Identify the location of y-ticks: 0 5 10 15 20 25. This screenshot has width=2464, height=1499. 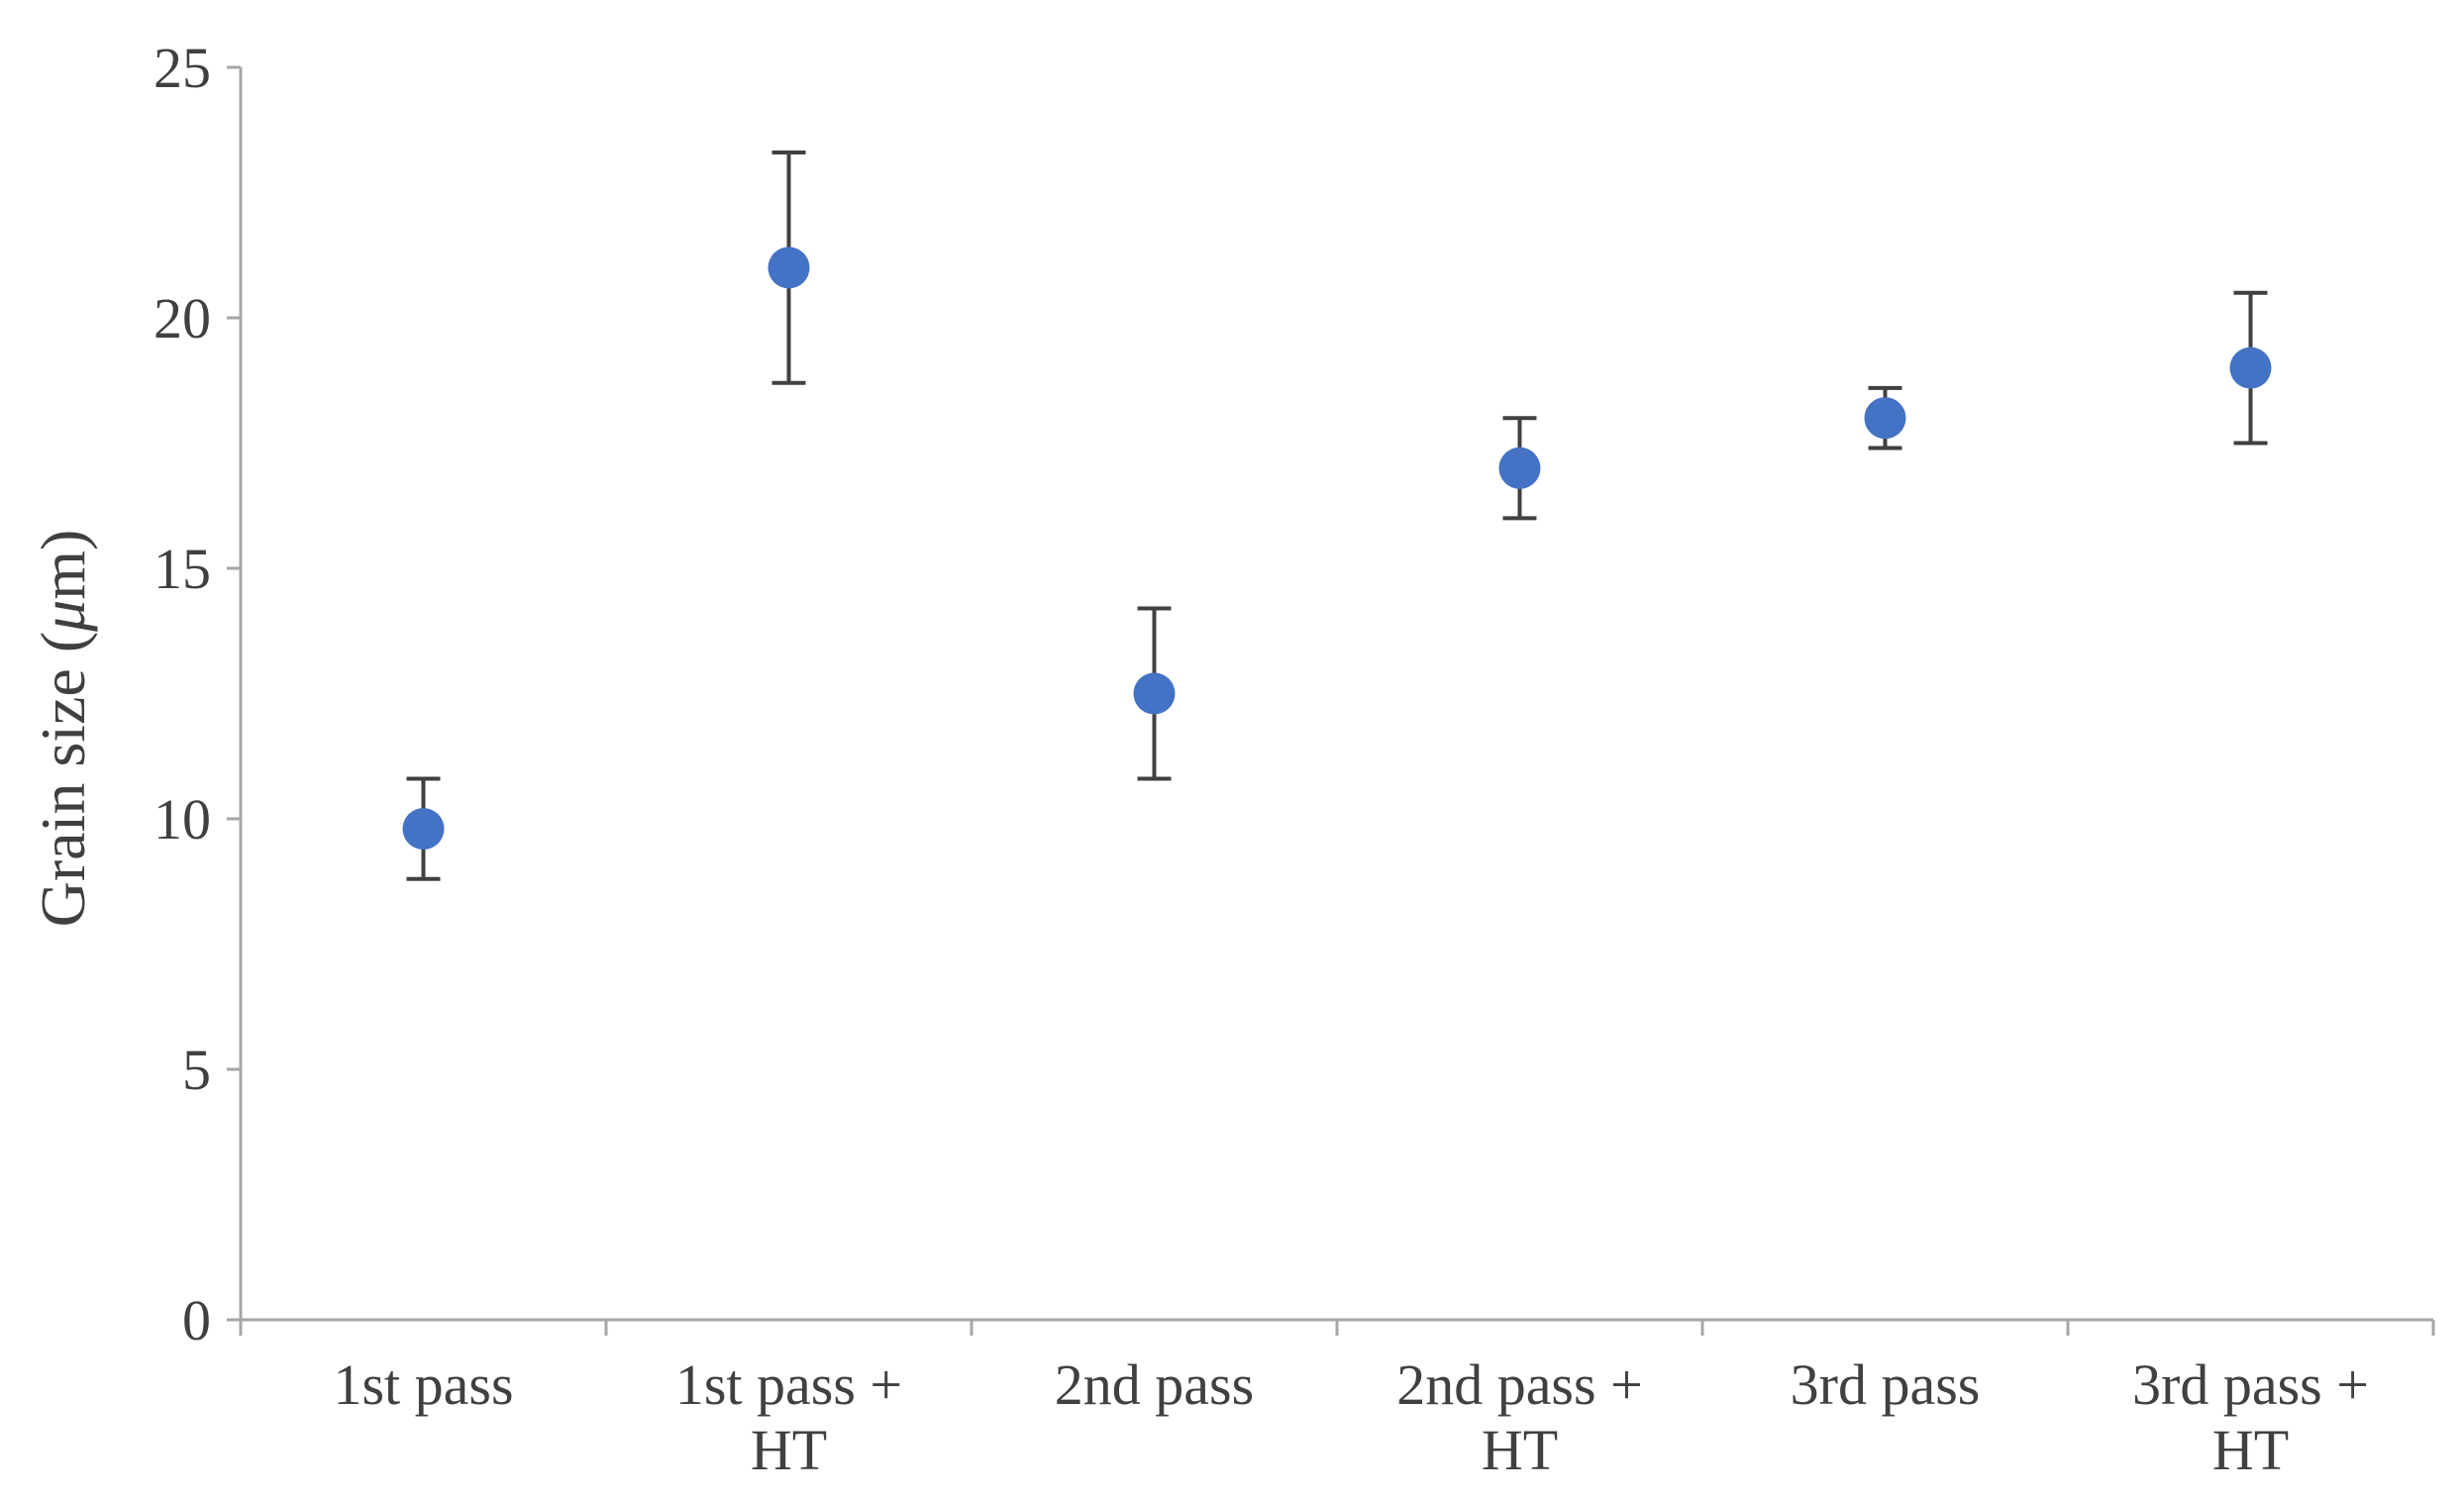
(197, 694).